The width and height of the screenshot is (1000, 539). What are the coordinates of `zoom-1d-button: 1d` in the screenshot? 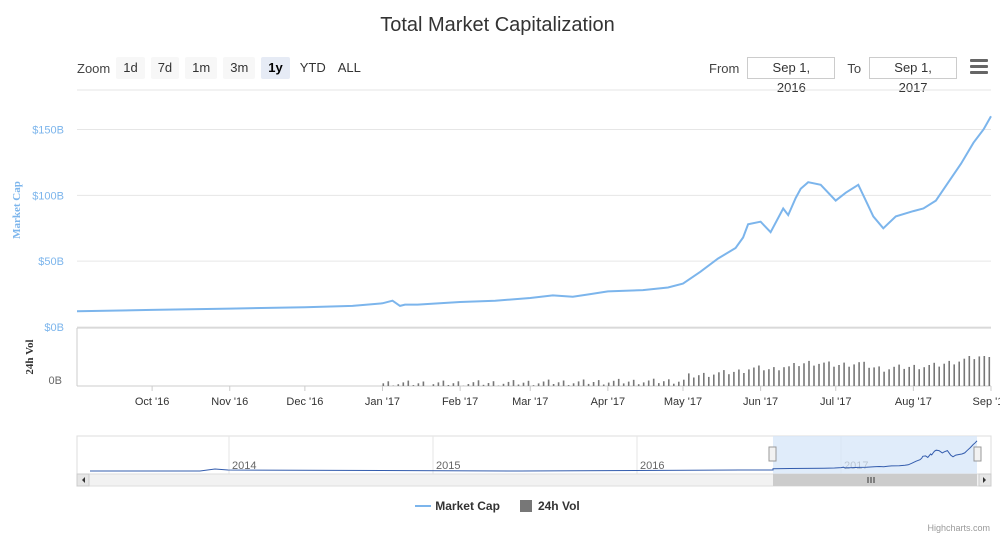 It's located at (130, 68).